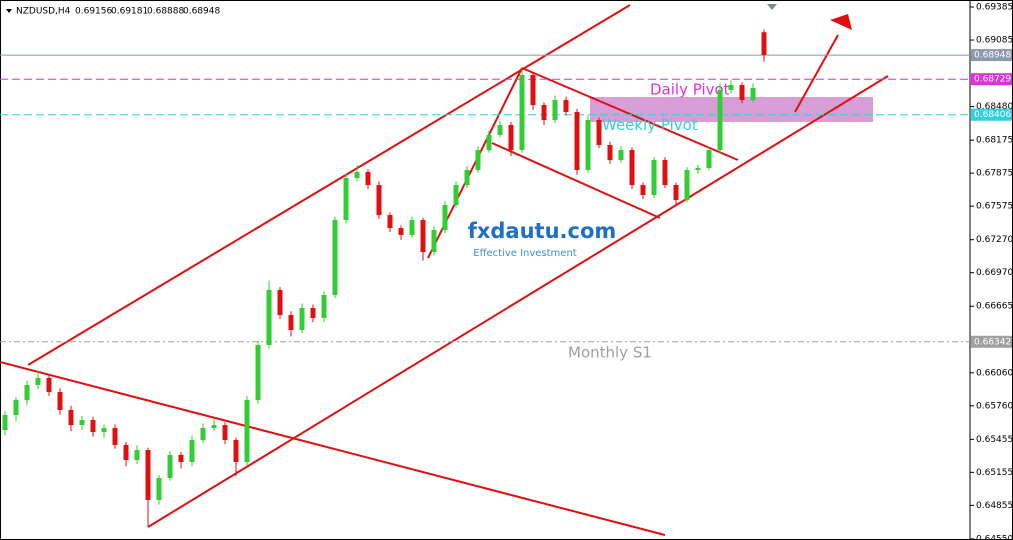  What do you see at coordinates (994, 406) in the screenshot?
I see `y-tick-label: 0.65760` at bounding box center [994, 406].